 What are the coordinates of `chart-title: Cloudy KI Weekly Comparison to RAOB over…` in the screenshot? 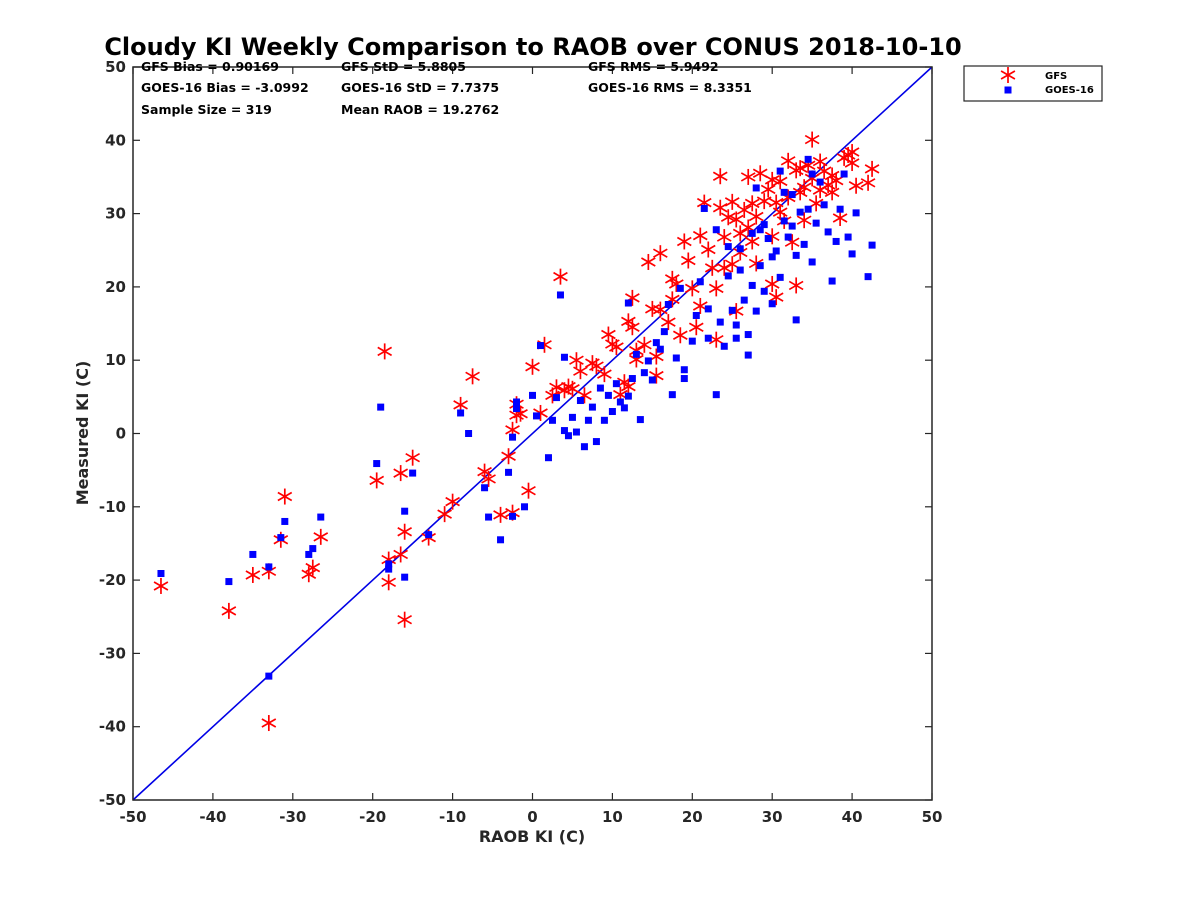 It's located at (532, 47).